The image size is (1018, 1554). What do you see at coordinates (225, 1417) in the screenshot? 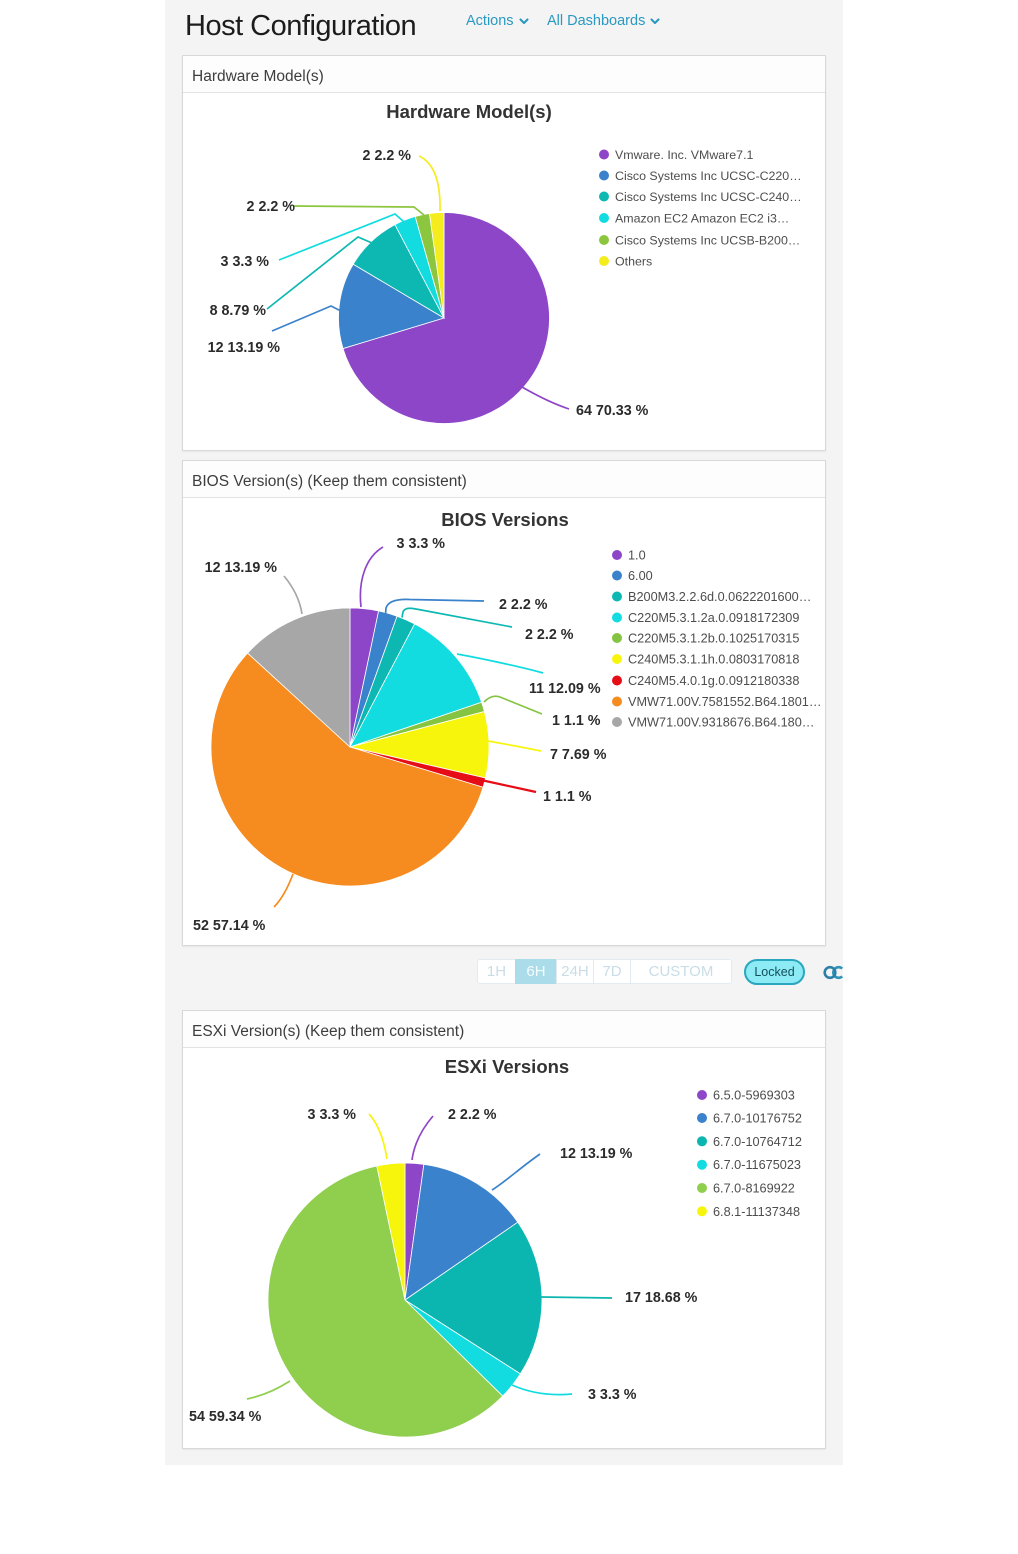
I see `svg-text: 54 59.34 %` at bounding box center [225, 1417].